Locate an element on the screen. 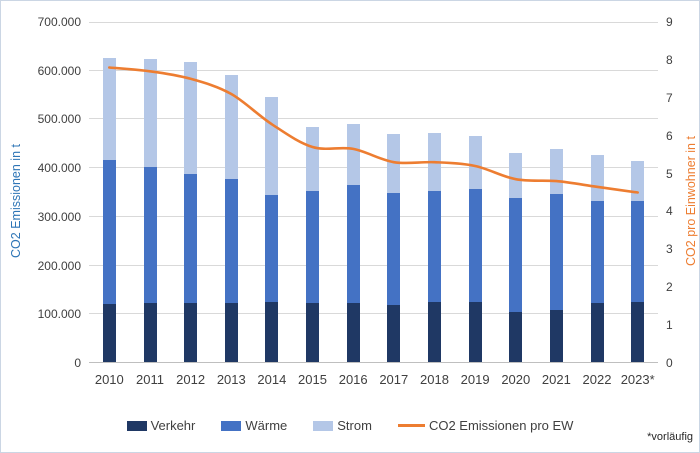 The image size is (700, 453). bar-2017 is located at coordinates (394, 248).